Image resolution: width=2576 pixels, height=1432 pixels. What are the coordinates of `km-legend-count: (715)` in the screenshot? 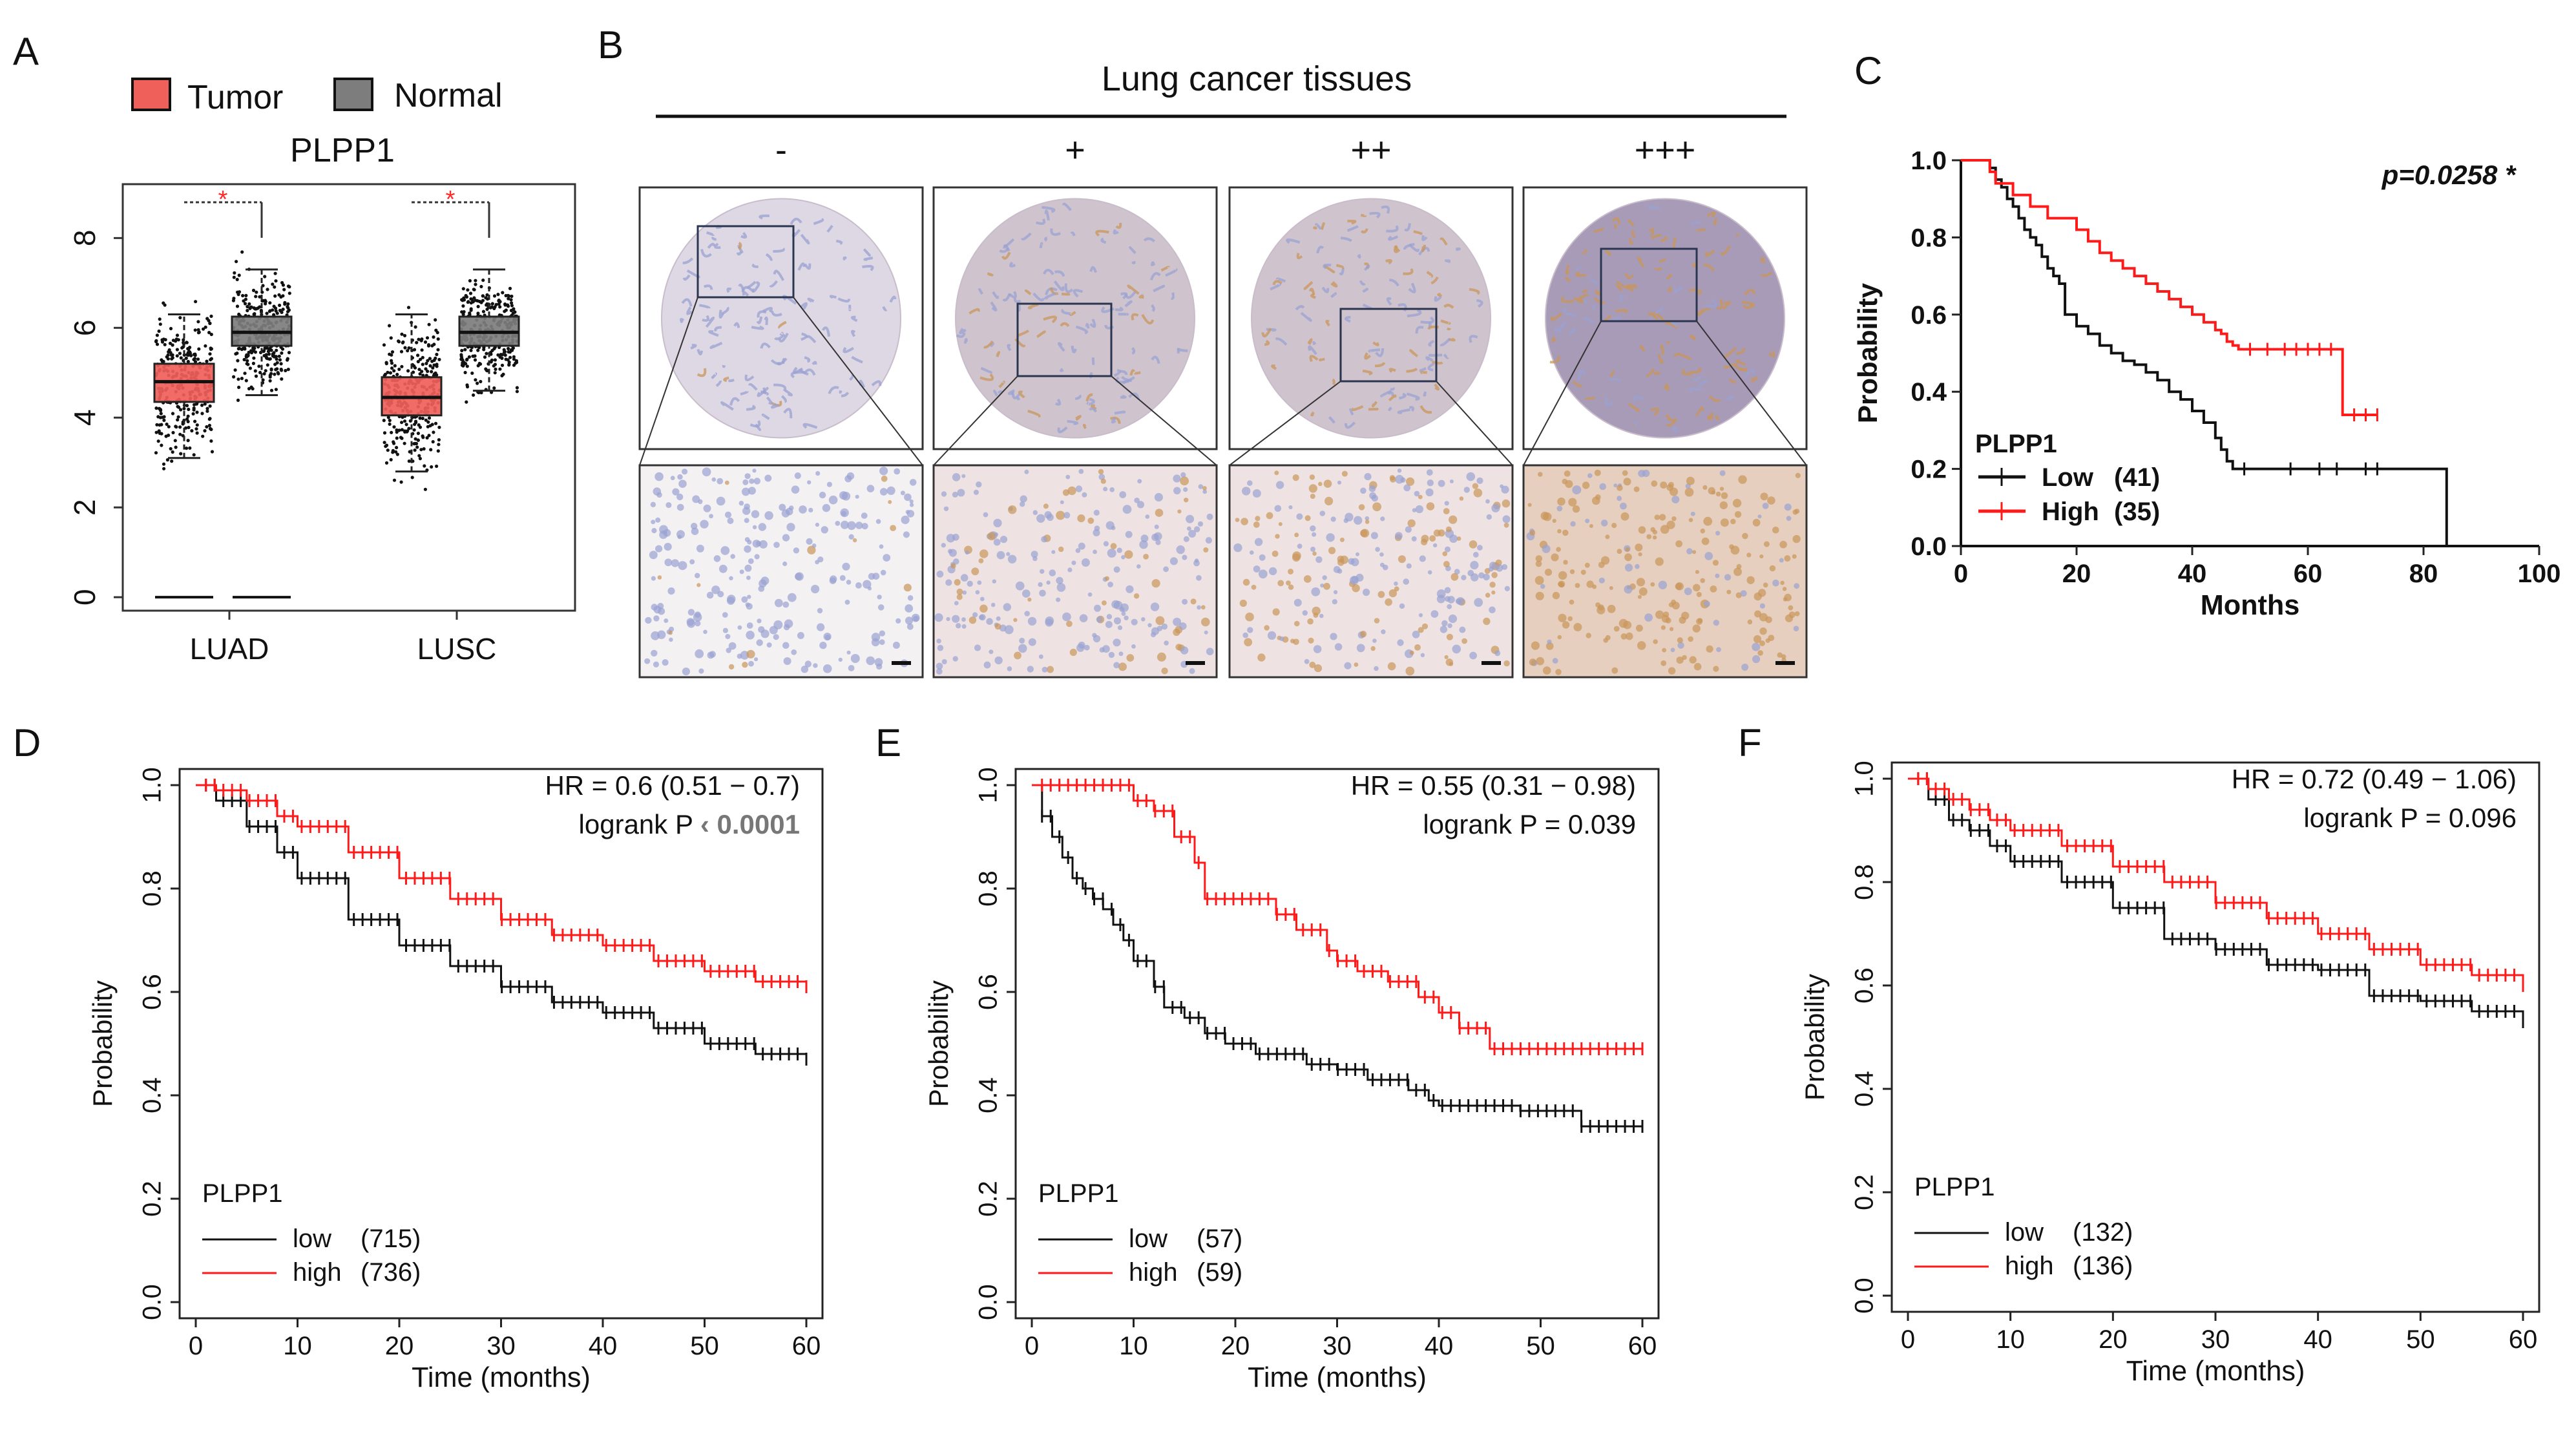 It's located at (391, 1239).